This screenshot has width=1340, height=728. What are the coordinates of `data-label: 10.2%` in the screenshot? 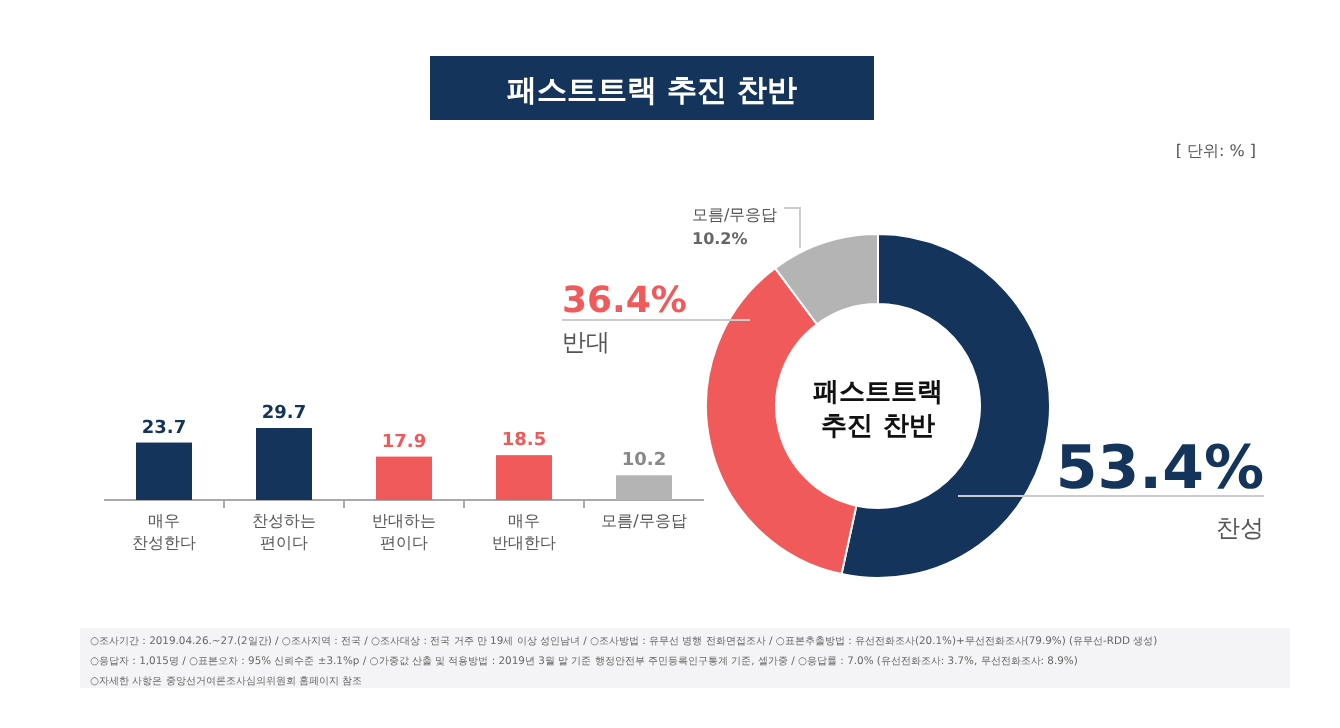 It's located at (720, 239).